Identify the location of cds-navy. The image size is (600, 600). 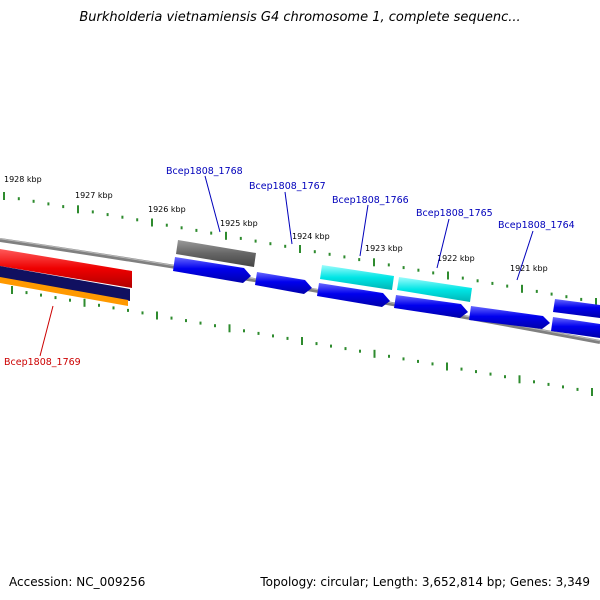
(65, 283).